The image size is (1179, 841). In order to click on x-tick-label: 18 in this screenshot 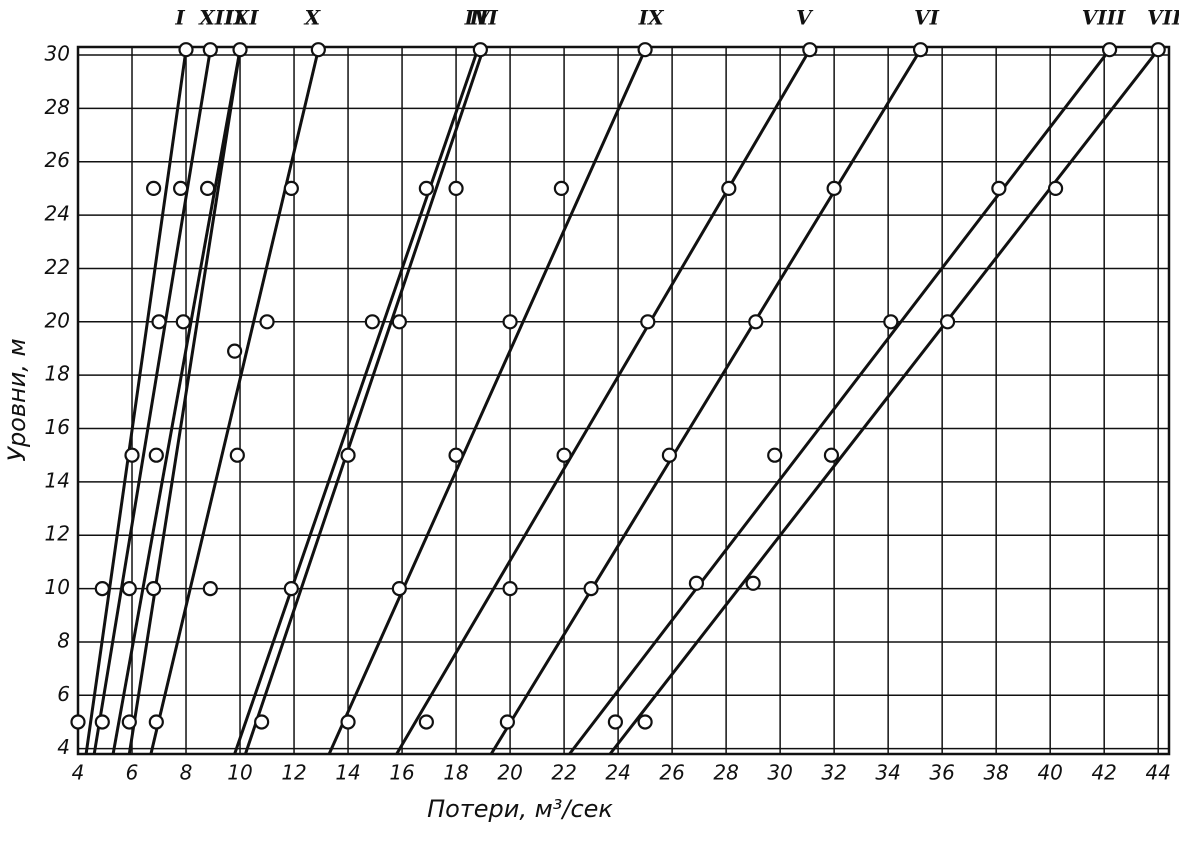, I will do `click(455, 773)`.